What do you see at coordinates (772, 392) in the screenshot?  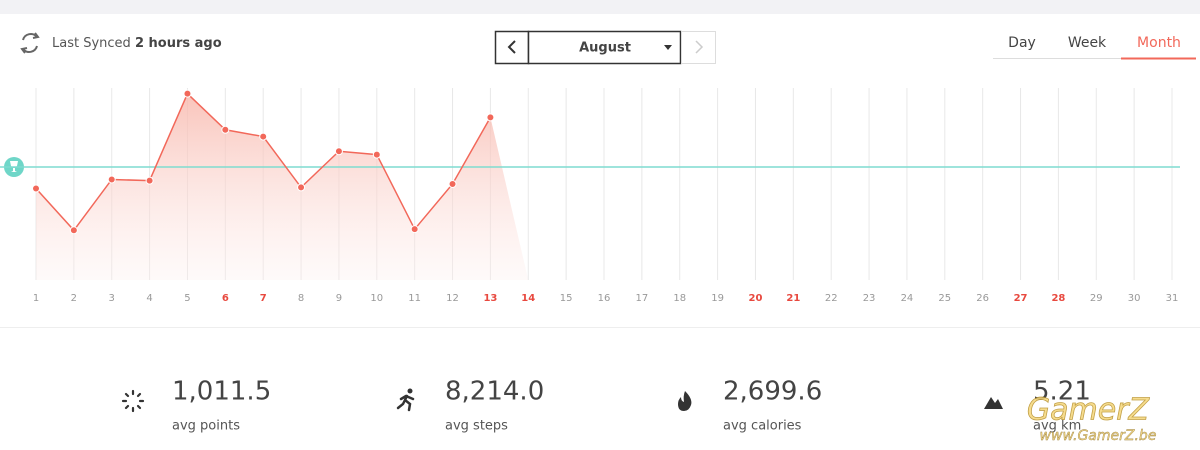 I see `stat-value: 2,699.6` at bounding box center [772, 392].